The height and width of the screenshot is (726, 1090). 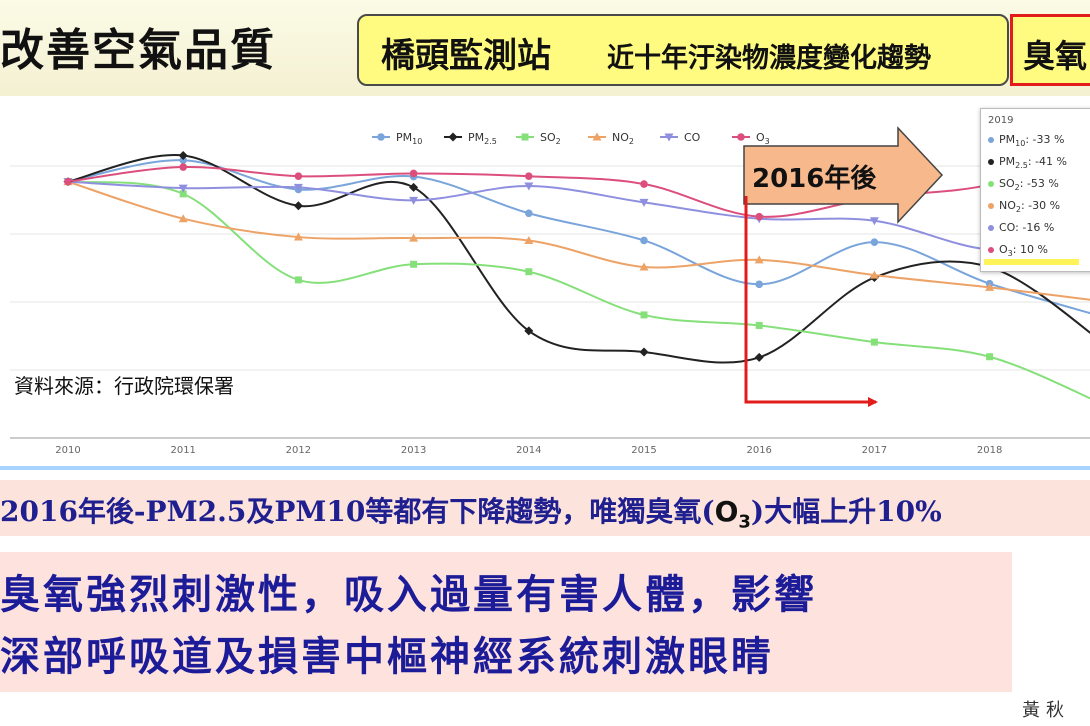 I want to click on legend-label: SO2, so click(x=550, y=138).